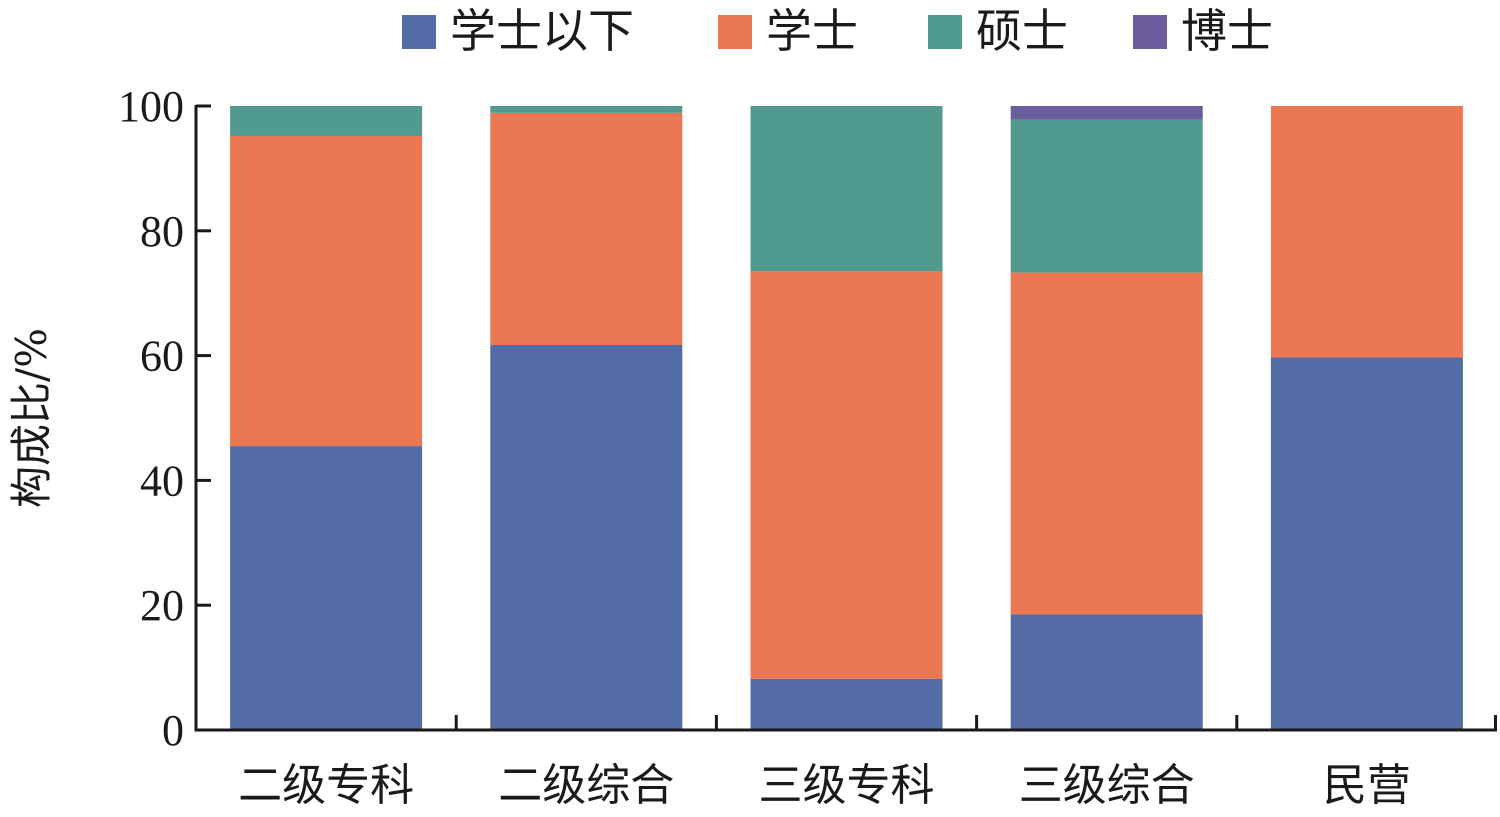  Describe the element at coordinates (1227, 31) in the screenshot. I see `legend-label: 博士` at that location.